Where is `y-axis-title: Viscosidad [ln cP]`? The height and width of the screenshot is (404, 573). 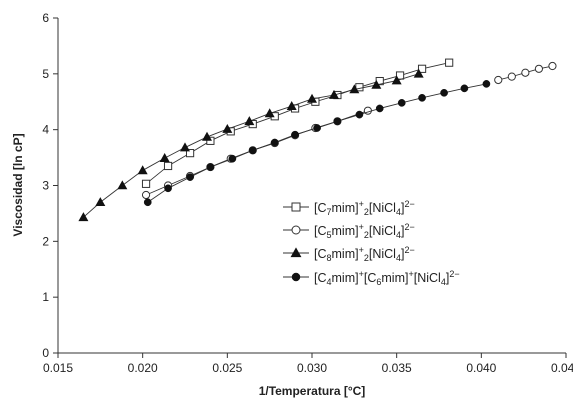 y-axis-title: Viscosidad [ln cP] is located at coordinates (18, 184).